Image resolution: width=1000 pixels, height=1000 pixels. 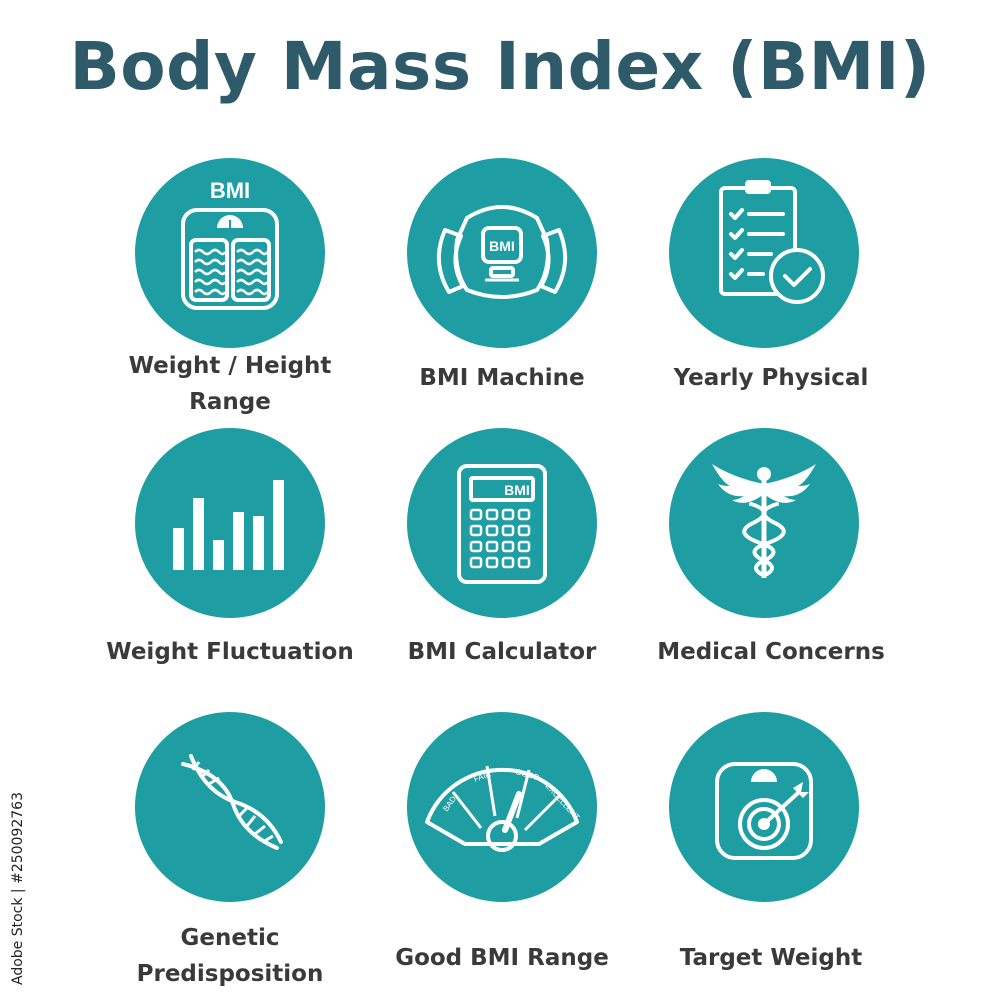 What do you see at coordinates (230, 366) in the screenshot?
I see `label-line: Weight / Height` at bounding box center [230, 366].